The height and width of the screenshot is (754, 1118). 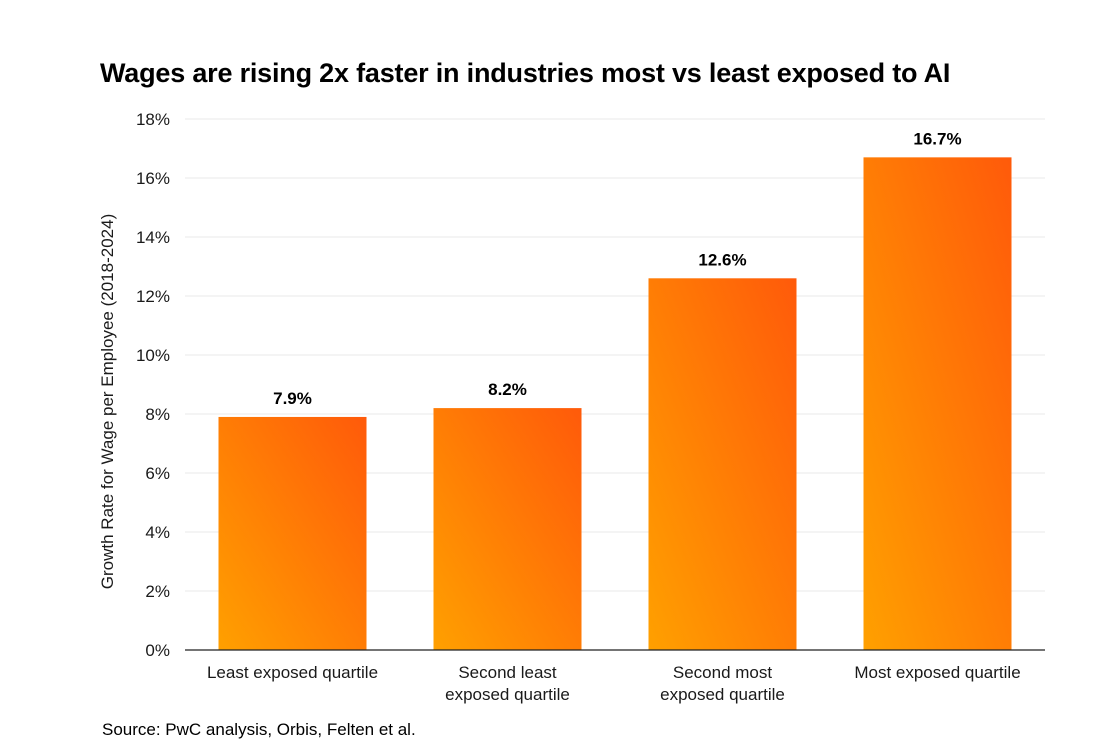 What do you see at coordinates (157, 591) in the screenshot?
I see `y-tick-label: 2%` at bounding box center [157, 591].